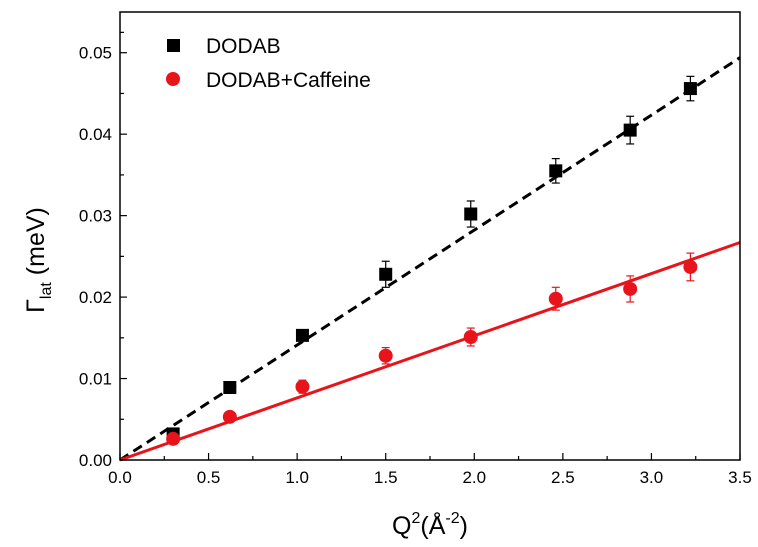 The width and height of the screenshot is (758, 547). I want to click on x-axis-unit-open: (Å, so click(432, 525).